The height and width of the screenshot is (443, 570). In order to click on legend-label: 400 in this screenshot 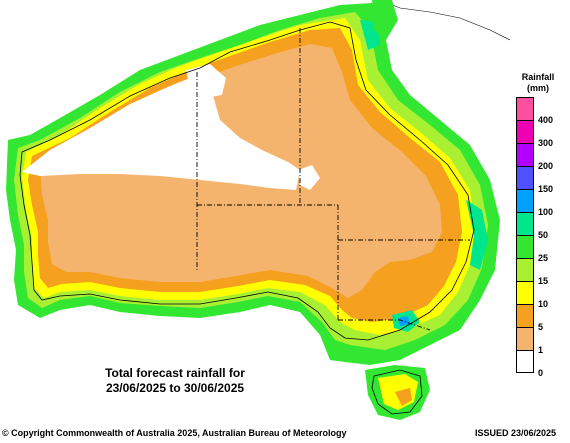, I will do `click(546, 120)`.